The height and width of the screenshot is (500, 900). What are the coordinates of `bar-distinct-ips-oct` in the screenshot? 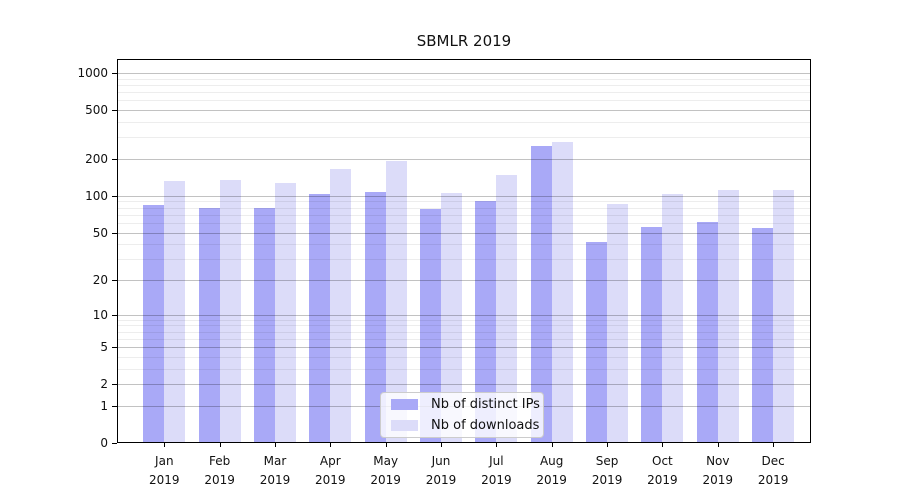 It's located at (652, 335).